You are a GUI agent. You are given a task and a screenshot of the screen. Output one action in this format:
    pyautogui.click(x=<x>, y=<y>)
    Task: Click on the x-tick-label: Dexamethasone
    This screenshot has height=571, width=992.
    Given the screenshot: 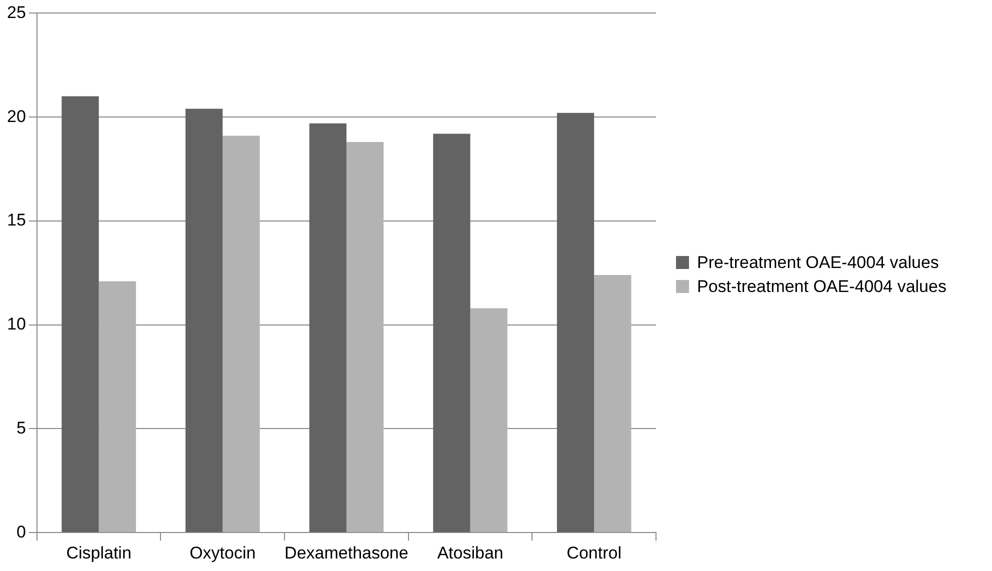 What is the action you would take?
    pyautogui.click(x=346, y=552)
    